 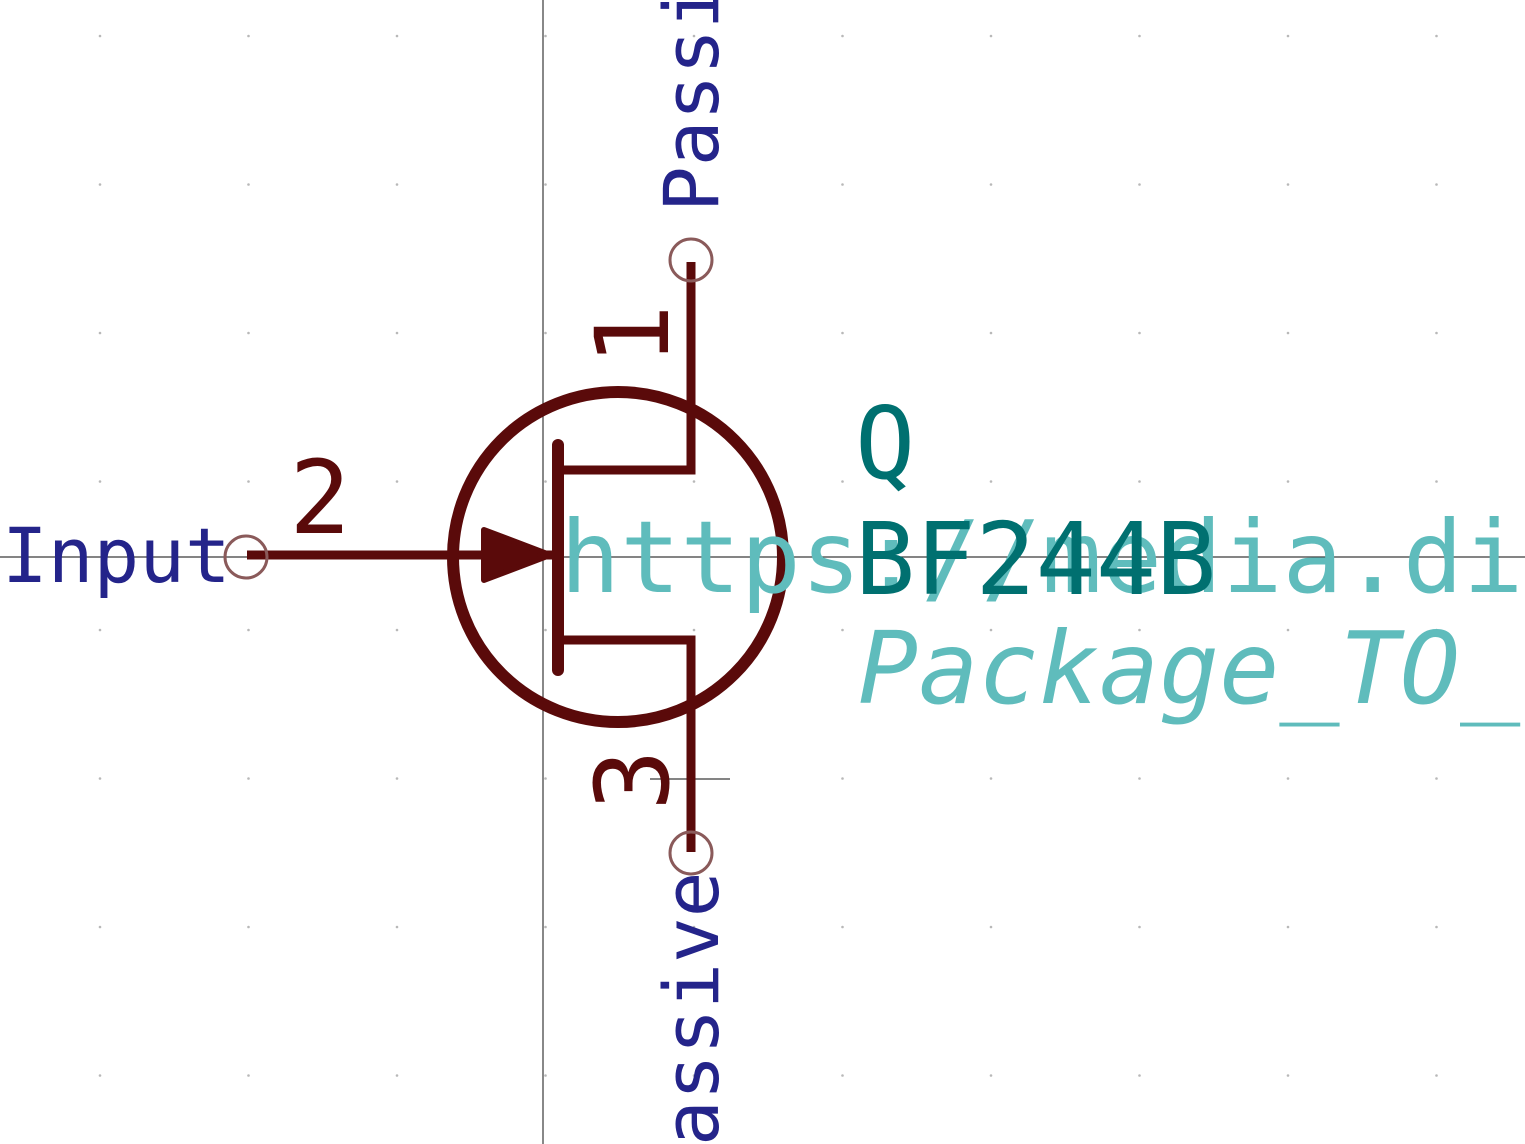 What do you see at coordinates (691, 1007) in the screenshot?
I see `pin-3-type-label: assive` at bounding box center [691, 1007].